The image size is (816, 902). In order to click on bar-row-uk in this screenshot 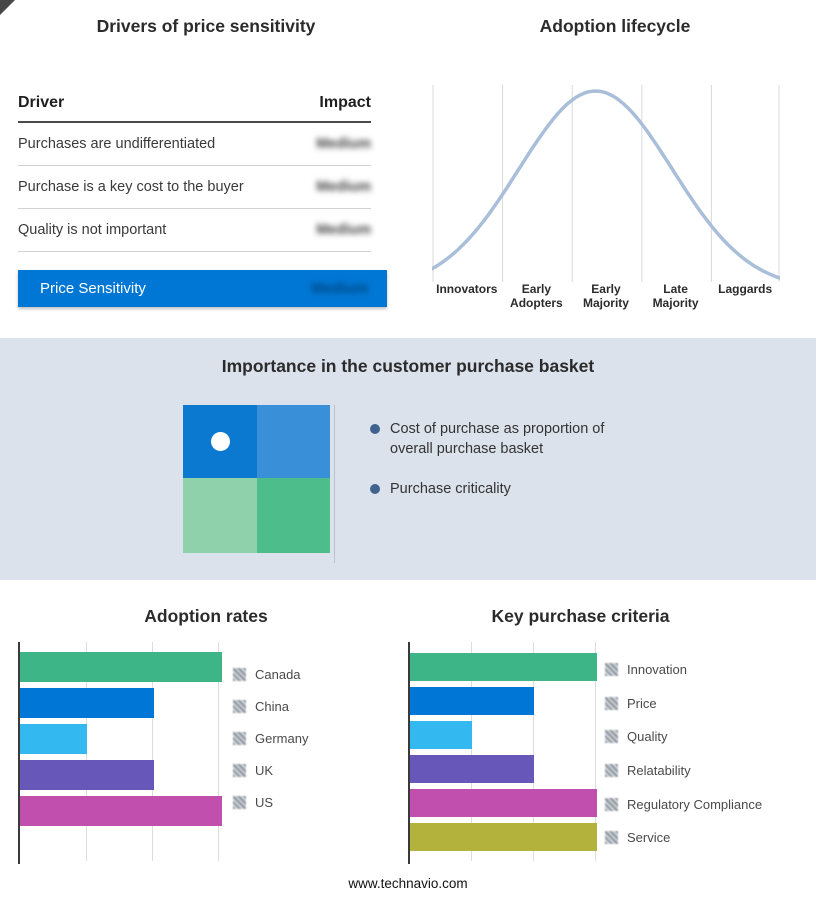, I will do `click(122, 775)`.